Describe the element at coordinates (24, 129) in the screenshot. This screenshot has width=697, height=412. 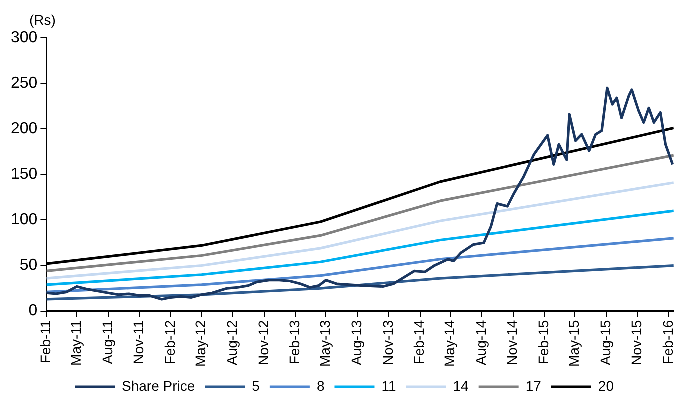
I see `y-tick-label: 200` at that location.